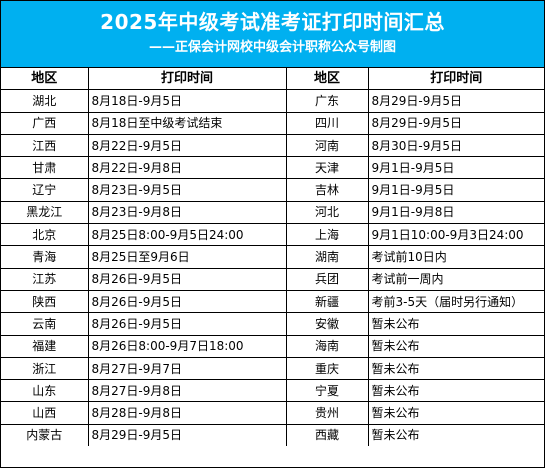 This screenshot has width=545, height=468. What do you see at coordinates (45, 168) in the screenshot?
I see `region-left-cell: 甘肃` at bounding box center [45, 168].